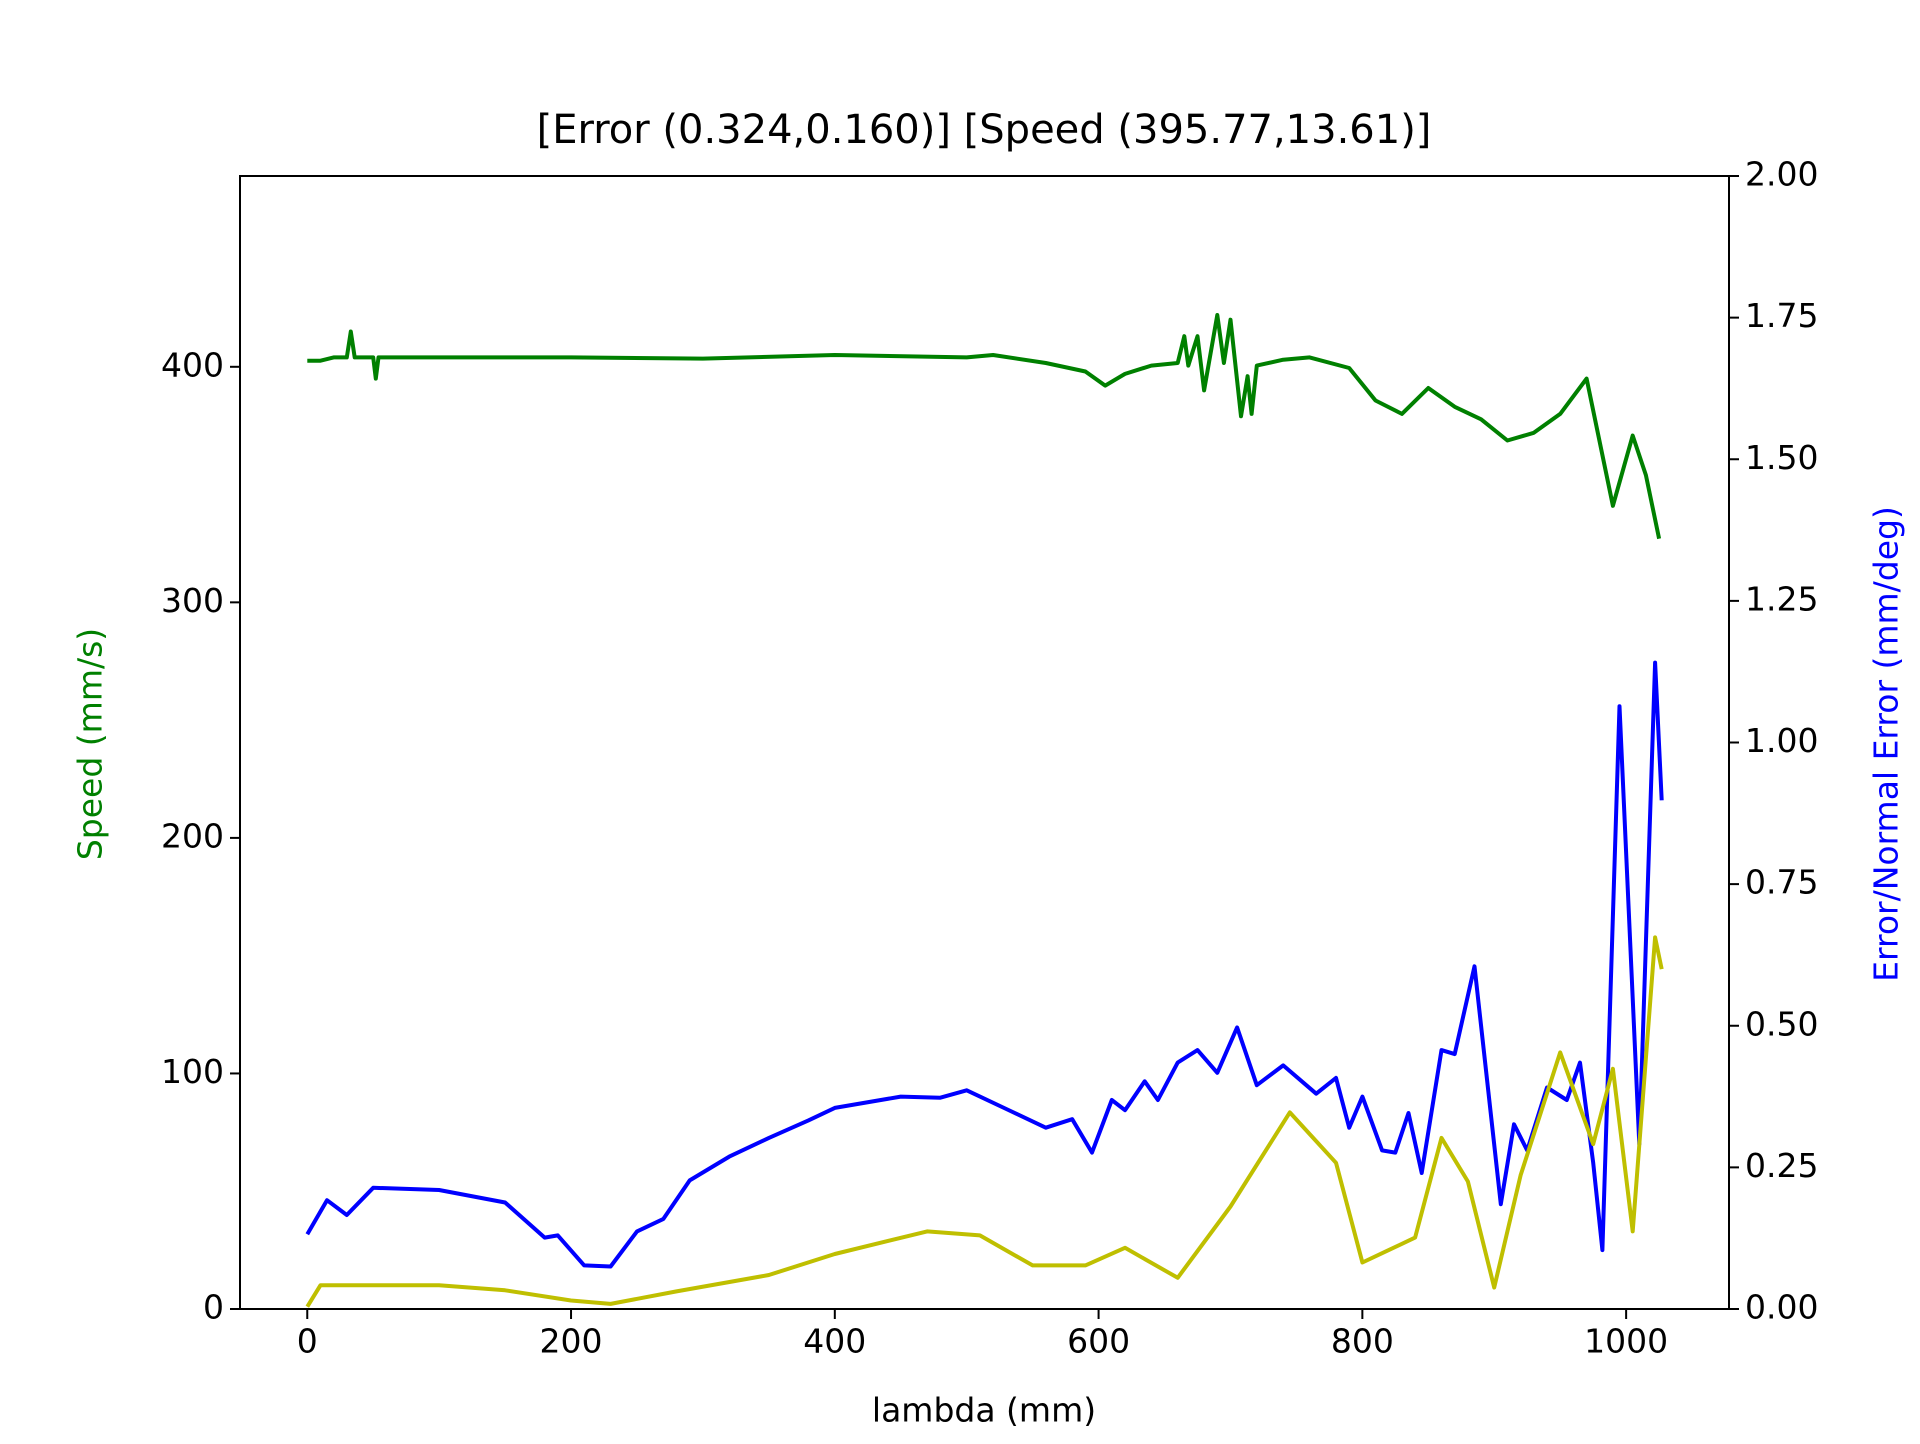 Image resolution: width=1920 pixels, height=1444 pixels. Describe the element at coordinates (984, 1410) in the screenshot. I see `x-axis-label: lambda (mm)` at that location.